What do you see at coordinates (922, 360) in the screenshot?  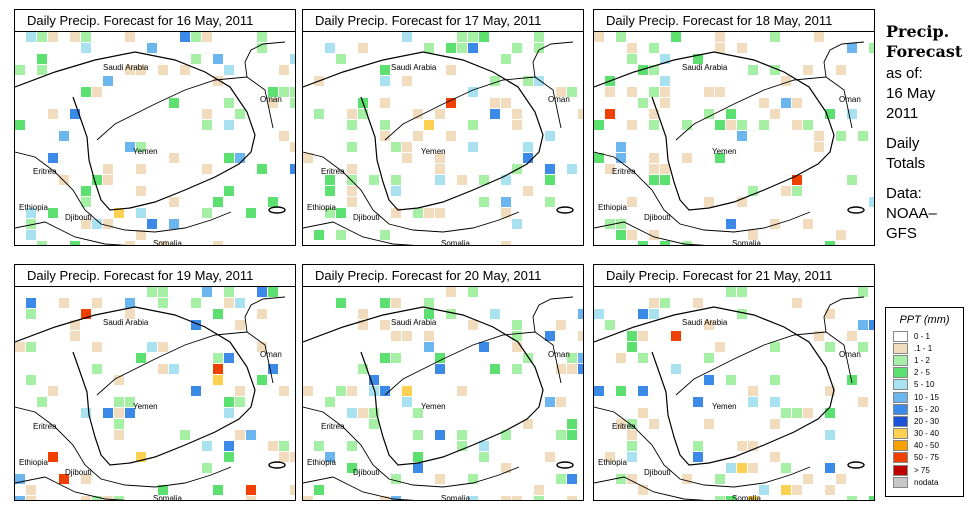 I see `legend-label: 1 - 2` at bounding box center [922, 360].